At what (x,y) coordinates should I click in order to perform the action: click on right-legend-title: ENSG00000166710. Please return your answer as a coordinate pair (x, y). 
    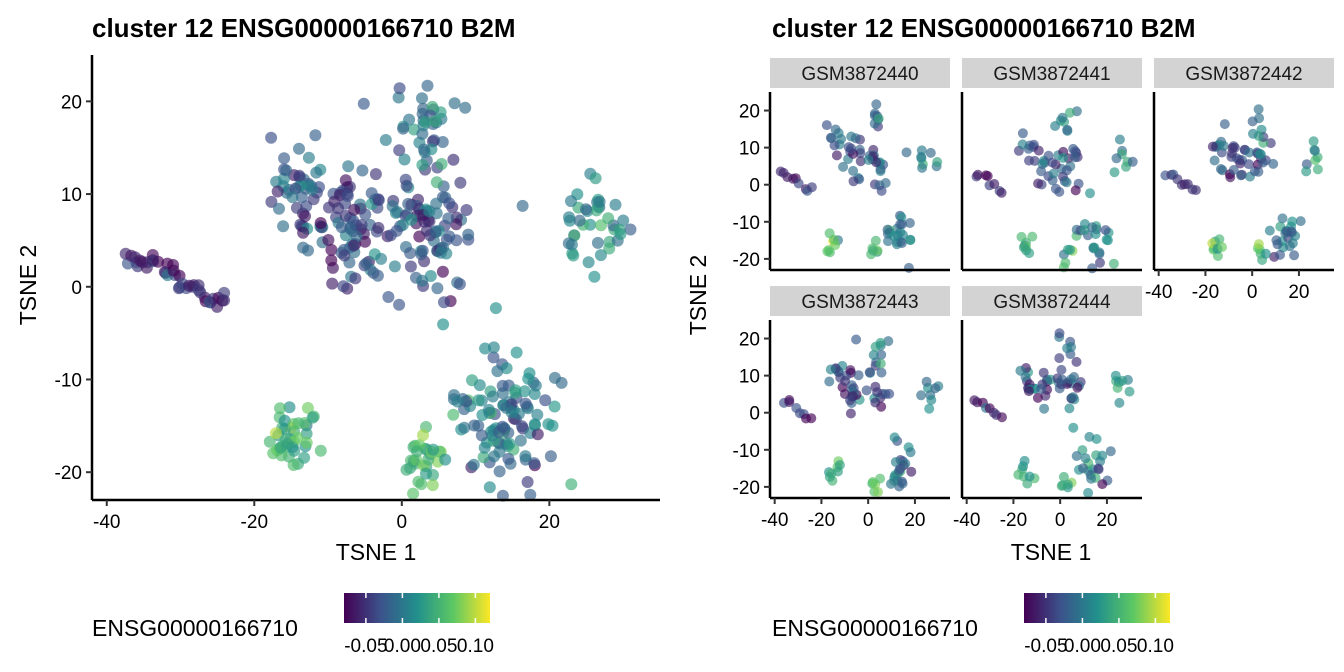
    Looking at the image, I should click on (875, 628).